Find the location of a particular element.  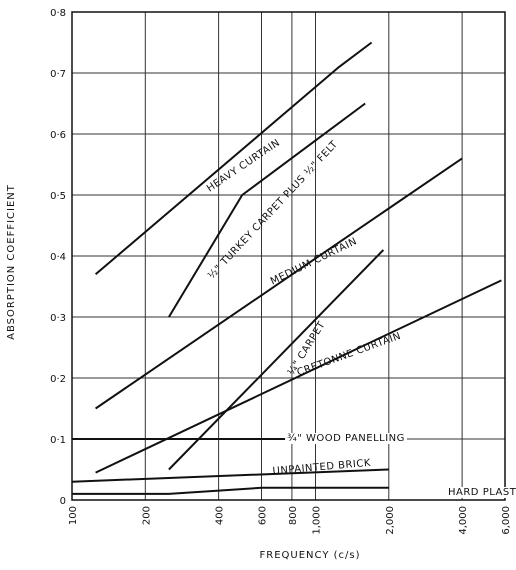

x-tick-label: 100 is located at coordinates (73, 515).